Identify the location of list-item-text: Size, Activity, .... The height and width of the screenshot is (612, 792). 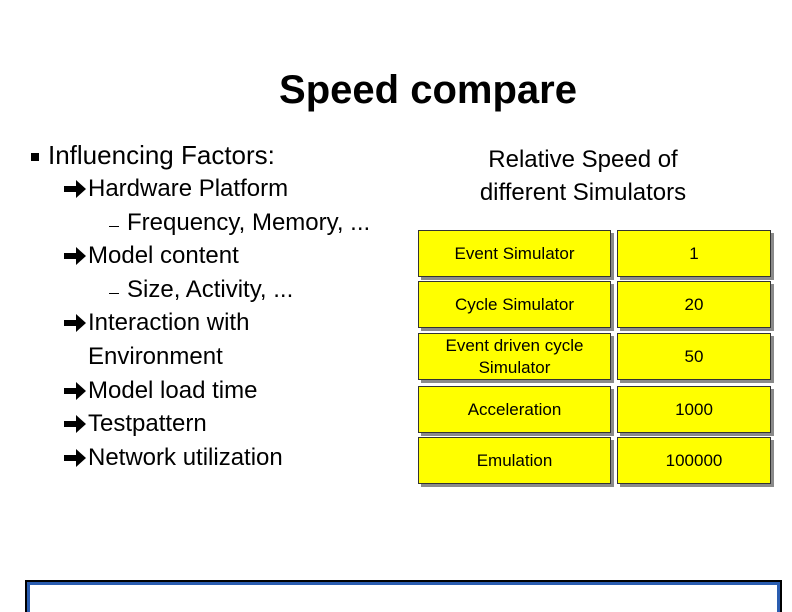
(210, 289).